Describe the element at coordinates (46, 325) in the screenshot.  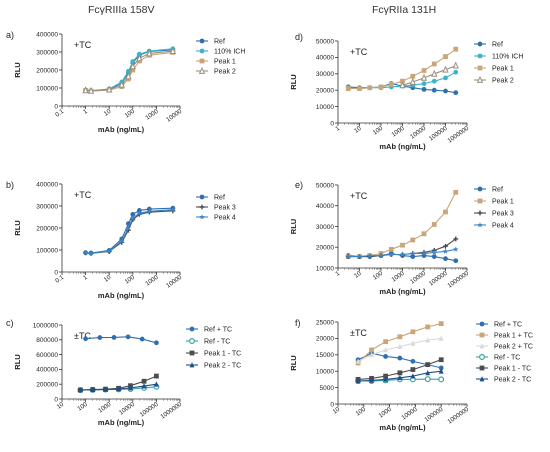
I see `y-tick-label: 1000000` at that location.